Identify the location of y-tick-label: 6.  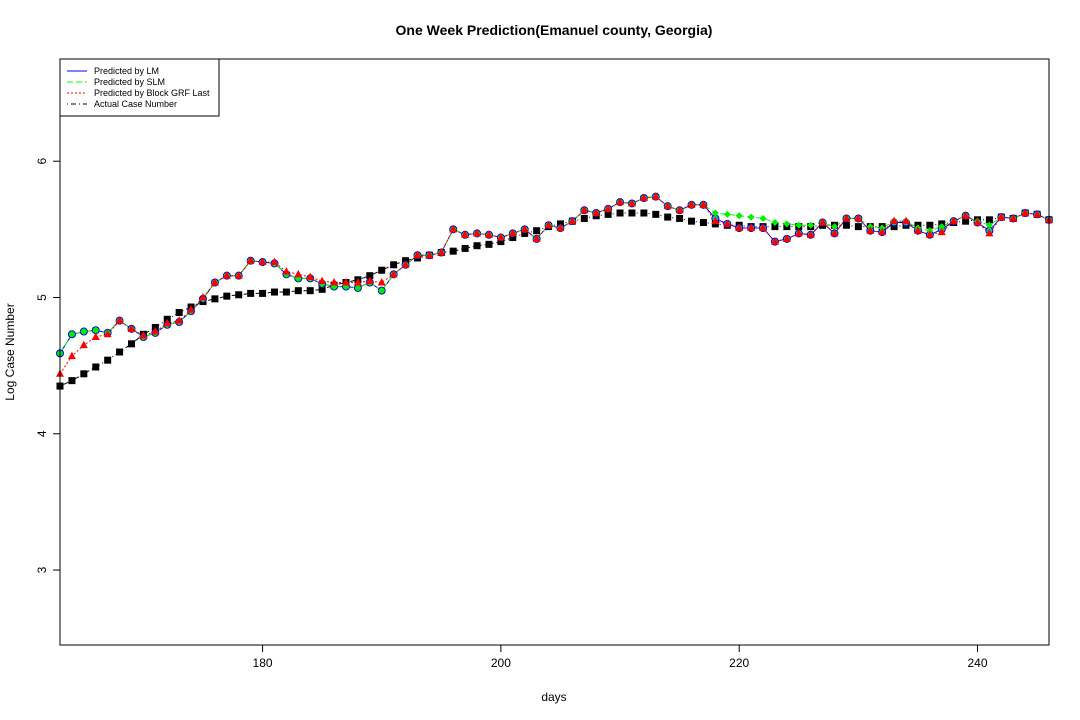
(42, 161).